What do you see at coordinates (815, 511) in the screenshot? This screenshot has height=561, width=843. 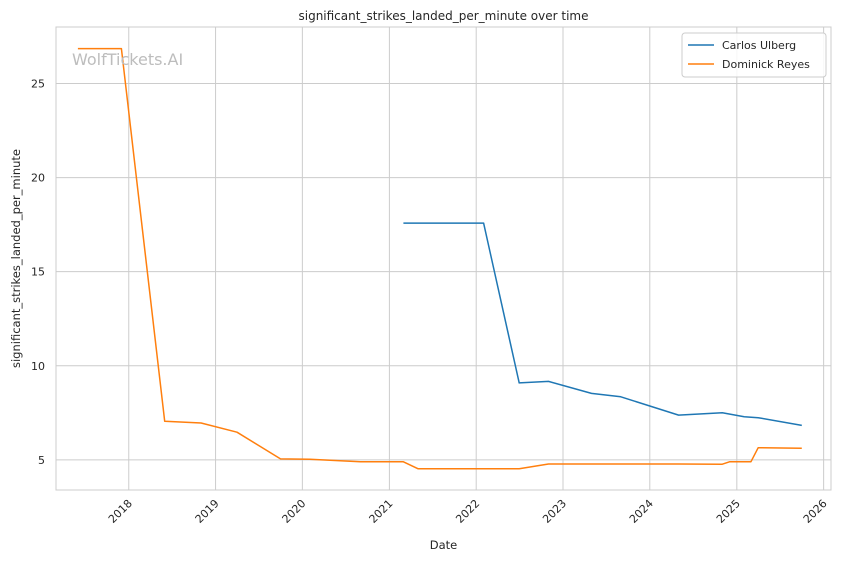 I see `x-tick-label: 2026` at bounding box center [815, 511].